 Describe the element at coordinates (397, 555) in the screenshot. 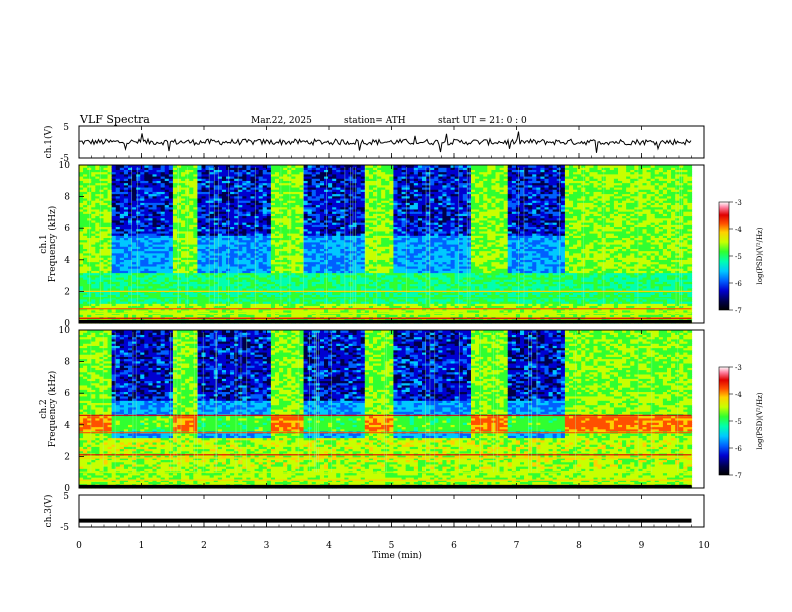

I see `time-xlabel: Time (min)` at that location.